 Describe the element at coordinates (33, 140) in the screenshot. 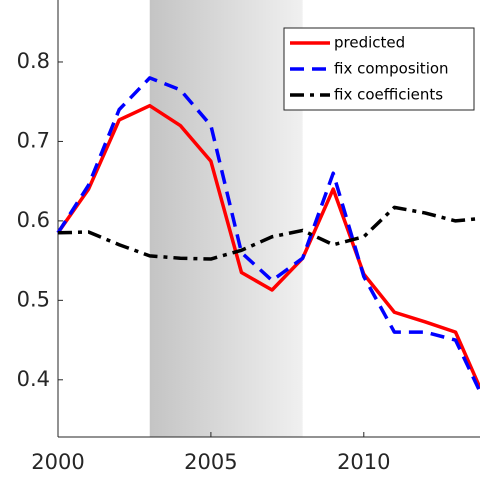

I see `y-tick-label: 0.7` at that location.